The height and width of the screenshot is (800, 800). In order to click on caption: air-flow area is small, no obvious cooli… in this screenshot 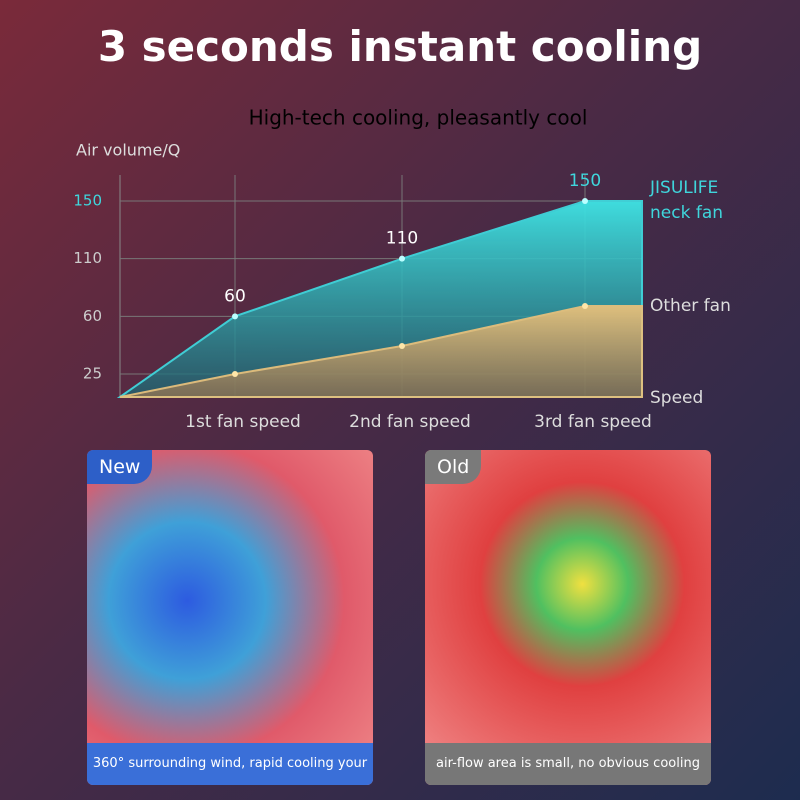, I will do `click(568, 764)`.